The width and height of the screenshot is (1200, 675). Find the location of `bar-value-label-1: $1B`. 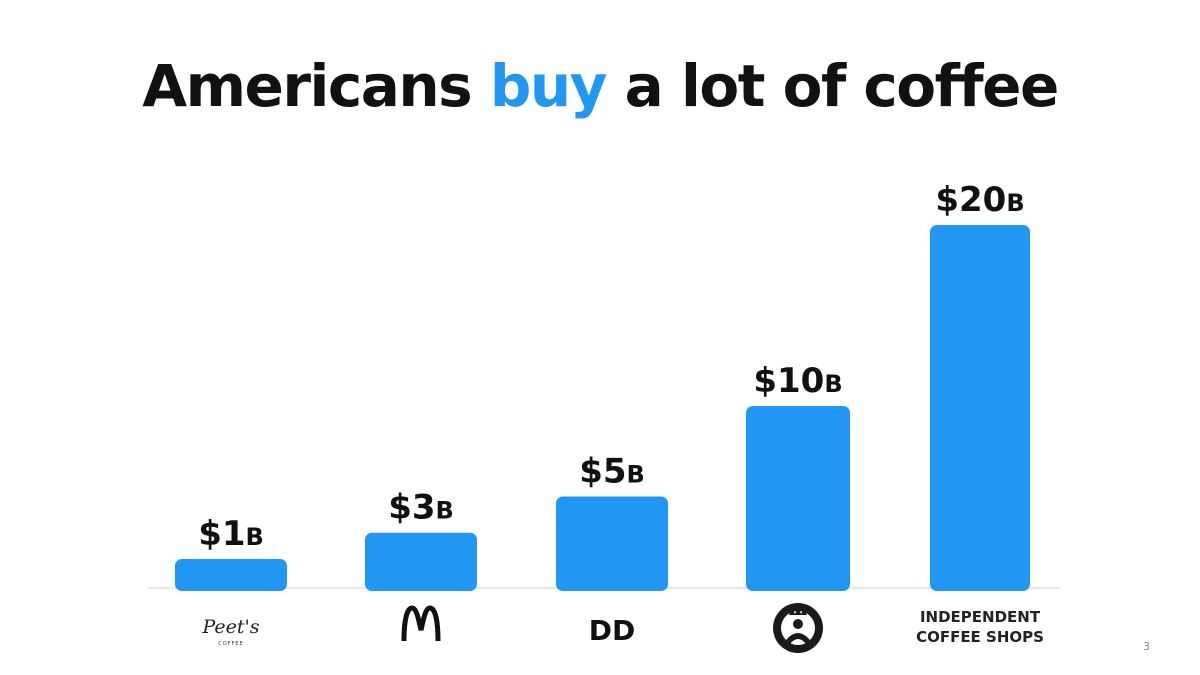

bar-value-label-1: $1B is located at coordinates (231, 534).